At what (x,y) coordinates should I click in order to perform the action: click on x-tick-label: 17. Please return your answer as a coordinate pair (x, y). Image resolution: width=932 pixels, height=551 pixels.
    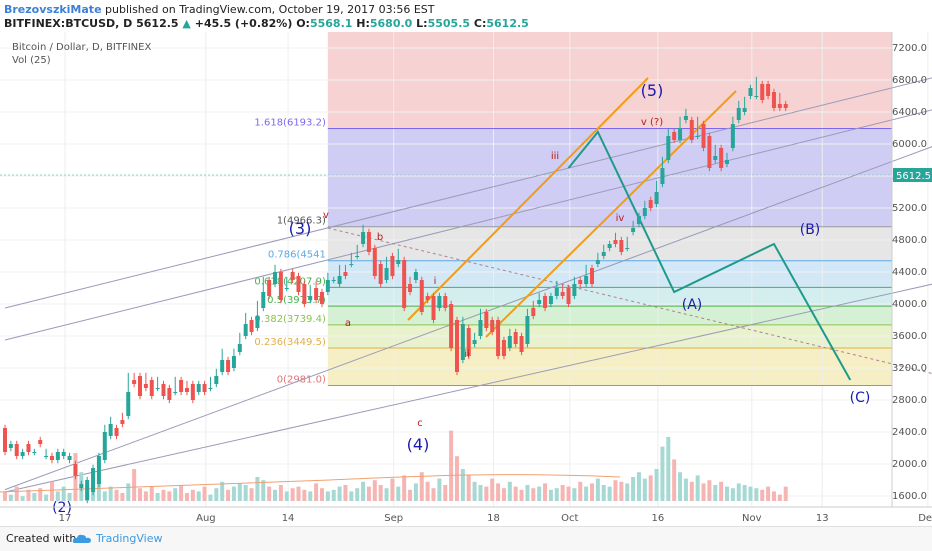
    Looking at the image, I should click on (65, 518).